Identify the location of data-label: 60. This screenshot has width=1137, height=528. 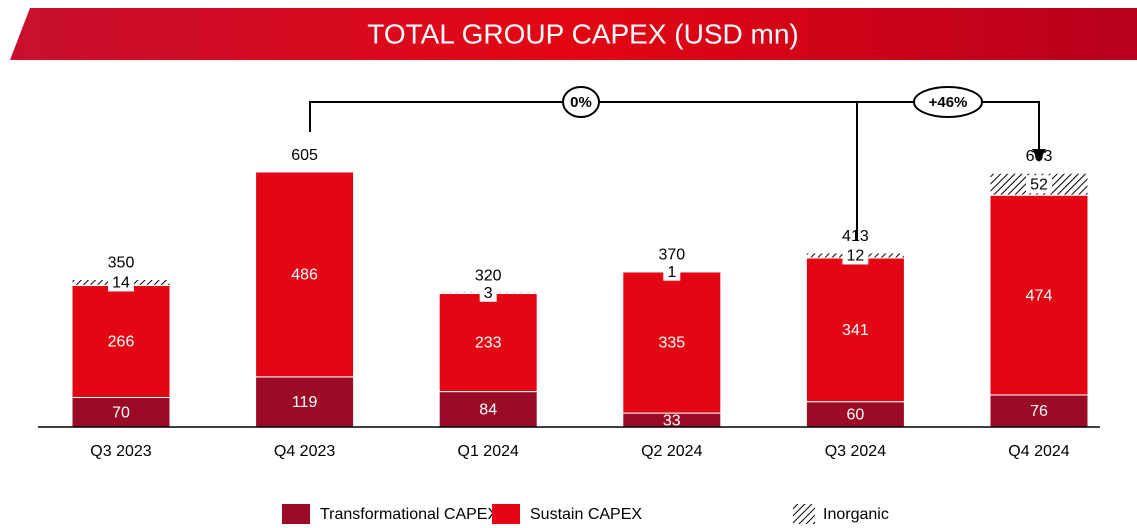
(856, 415).